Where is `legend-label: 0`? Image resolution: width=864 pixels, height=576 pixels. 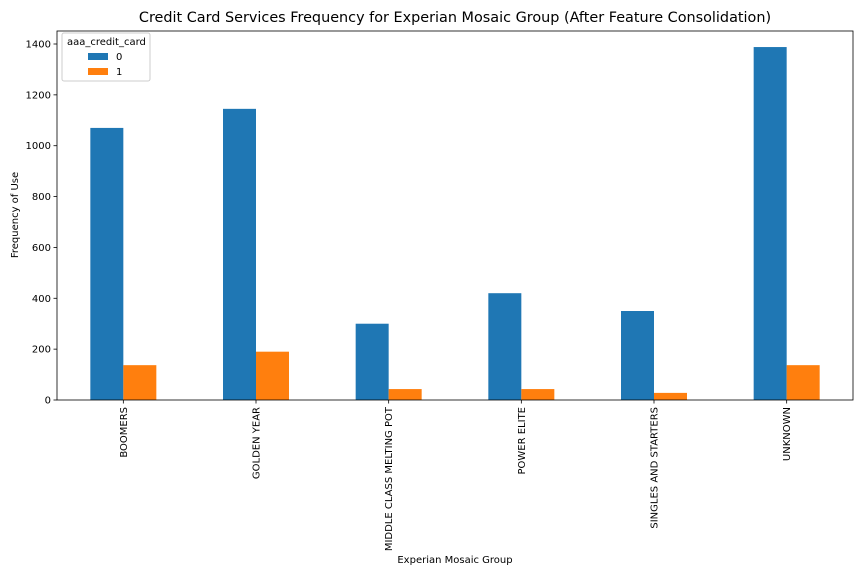 legend-label: 0 is located at coordinates (119, 57).